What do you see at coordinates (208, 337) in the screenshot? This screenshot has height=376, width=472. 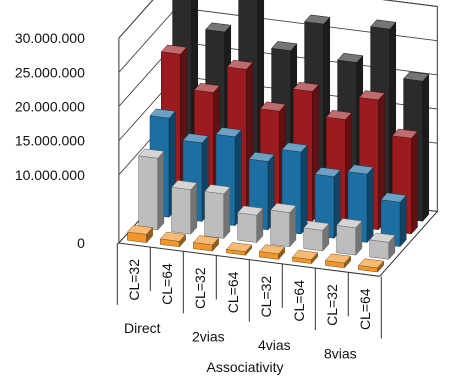 I see `x-group-label: 2vias` at bounding box center [208, 337].